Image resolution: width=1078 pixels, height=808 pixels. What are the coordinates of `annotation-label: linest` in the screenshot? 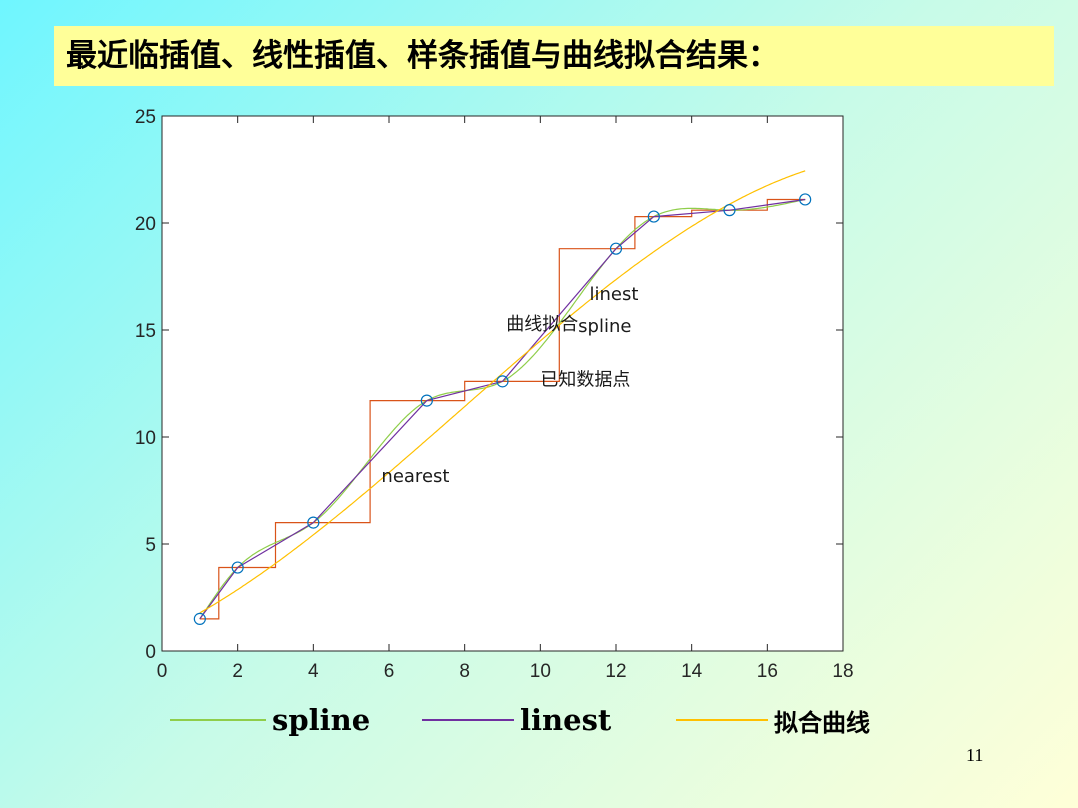 It's located at (614, 294).